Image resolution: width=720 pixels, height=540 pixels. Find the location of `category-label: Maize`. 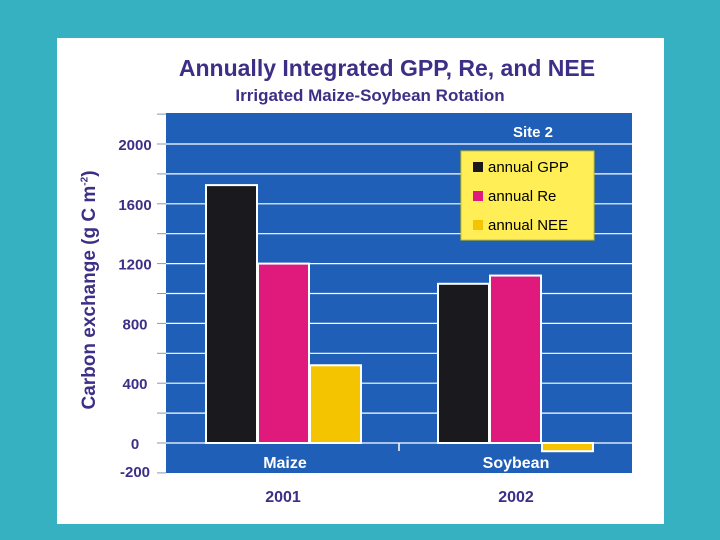

category-label: Maize is located at coordinates (285, 463).